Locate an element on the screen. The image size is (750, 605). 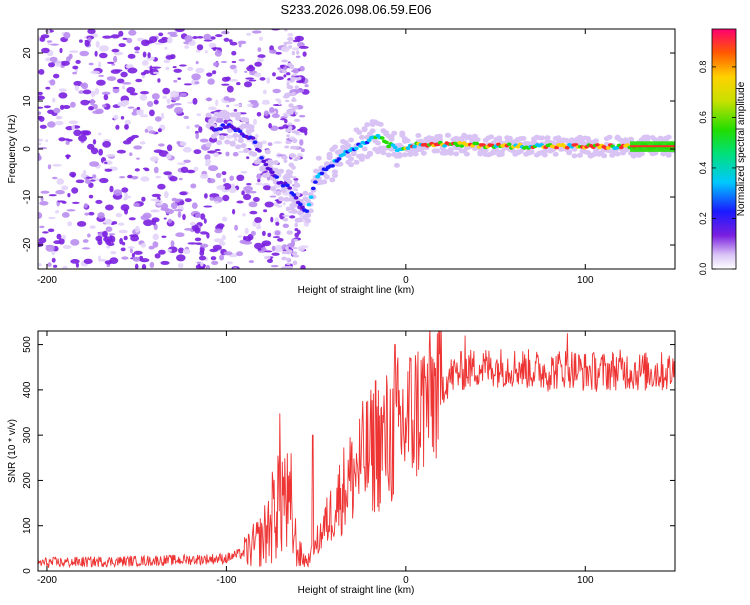
y-tick-label: 20 is located at coordinates (27, 53).